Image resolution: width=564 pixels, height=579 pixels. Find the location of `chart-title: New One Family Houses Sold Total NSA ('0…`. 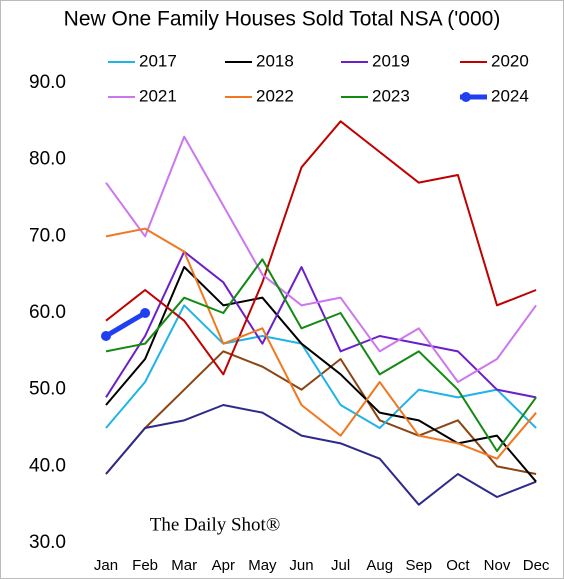

chart-title: New One Family Houses Sold Total NSA ('0… is located at coordinates (282, 19).